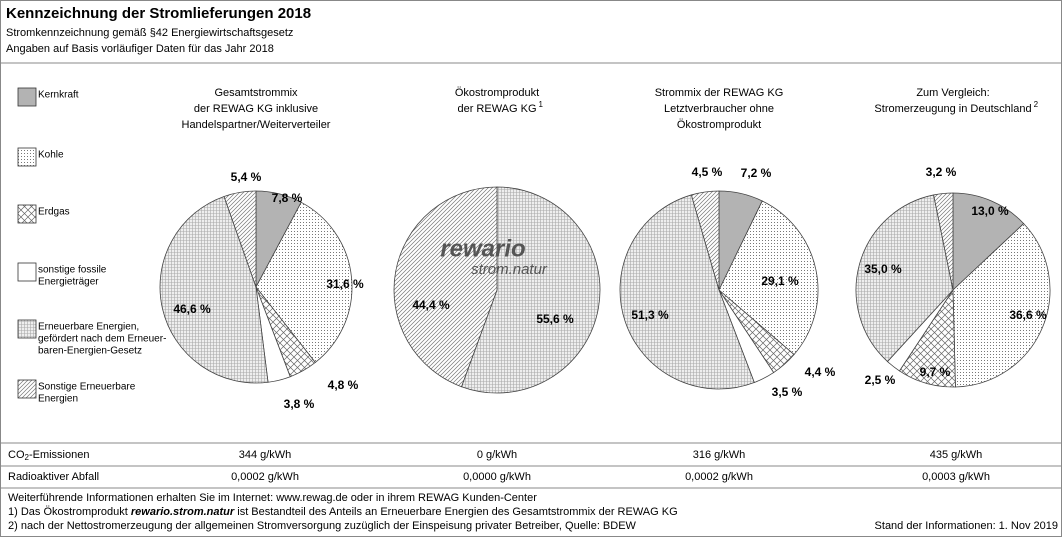 Image resolution: width=1062 pixels, height=537 pixels. What do you see at coordinates (88, 327) in the screenshot?
I see `legend-label: Erneuerbare Energien,` at bounding box center [88, 327].